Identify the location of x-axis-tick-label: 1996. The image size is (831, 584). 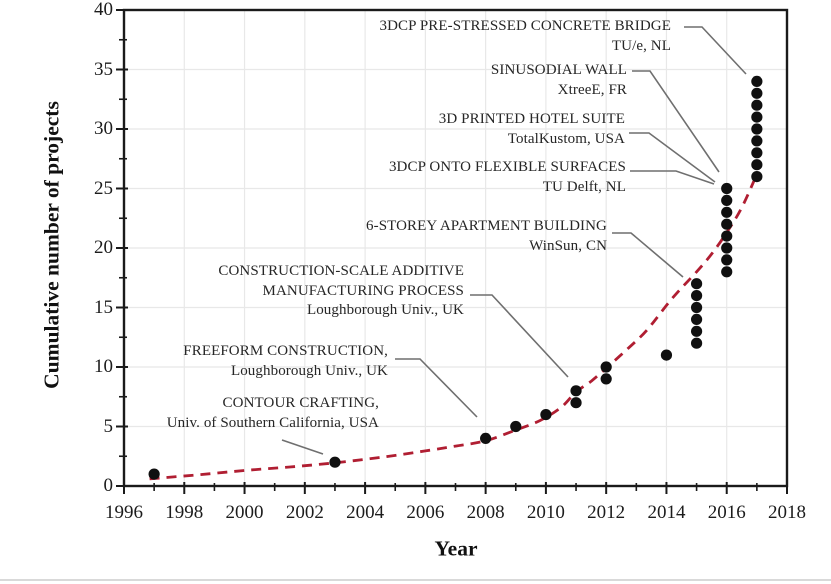
(124, 512).